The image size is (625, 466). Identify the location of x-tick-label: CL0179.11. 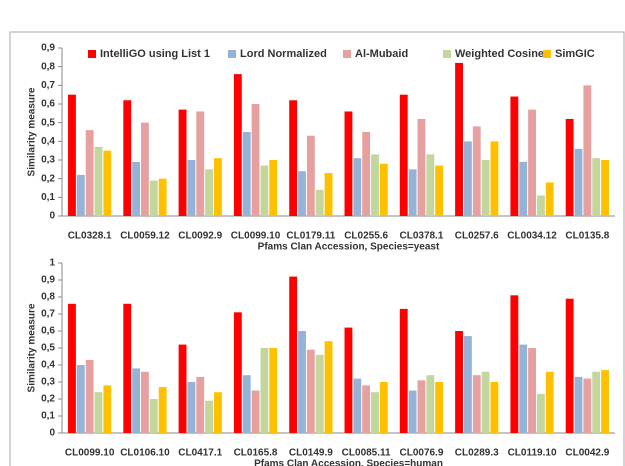
(310, 236).